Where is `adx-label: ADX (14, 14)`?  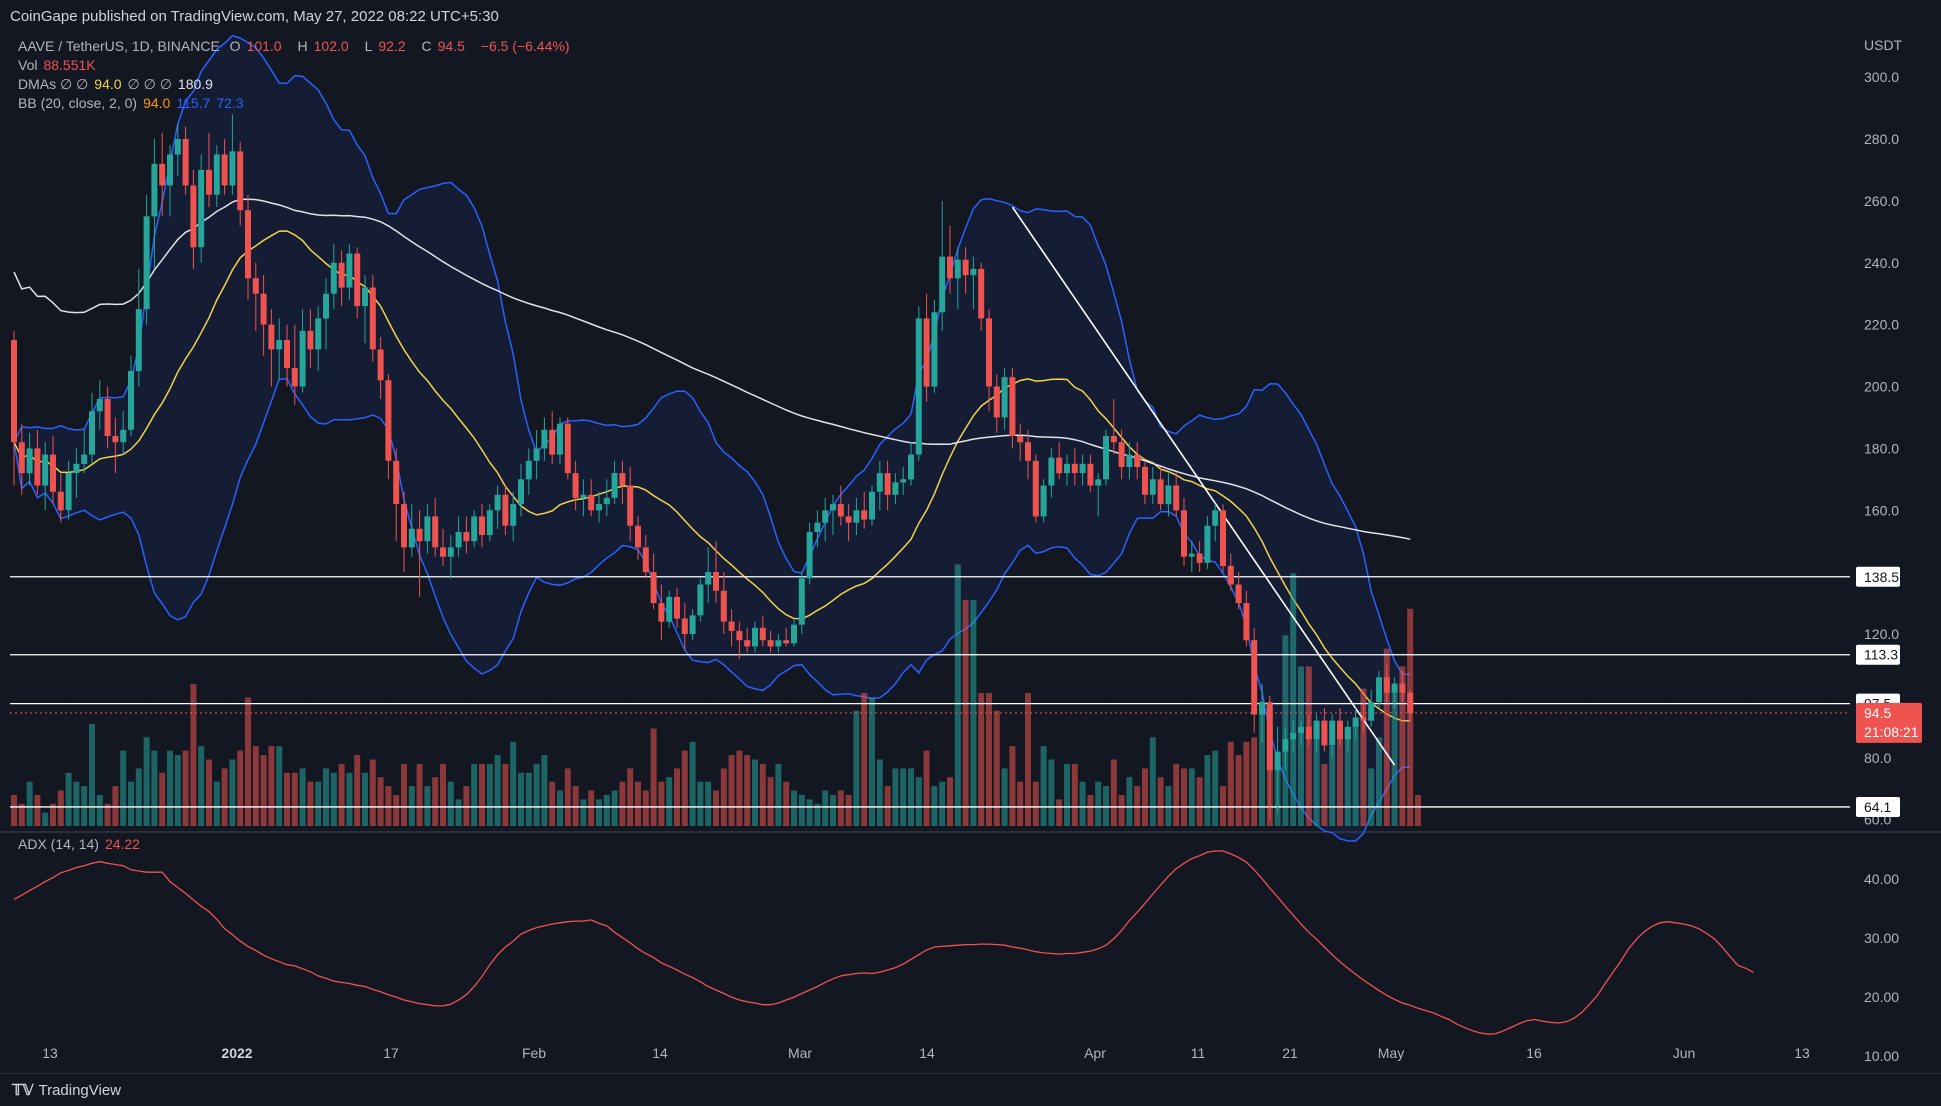 adx-label: ADX (14, 14) is located at coordinates (58, 844).